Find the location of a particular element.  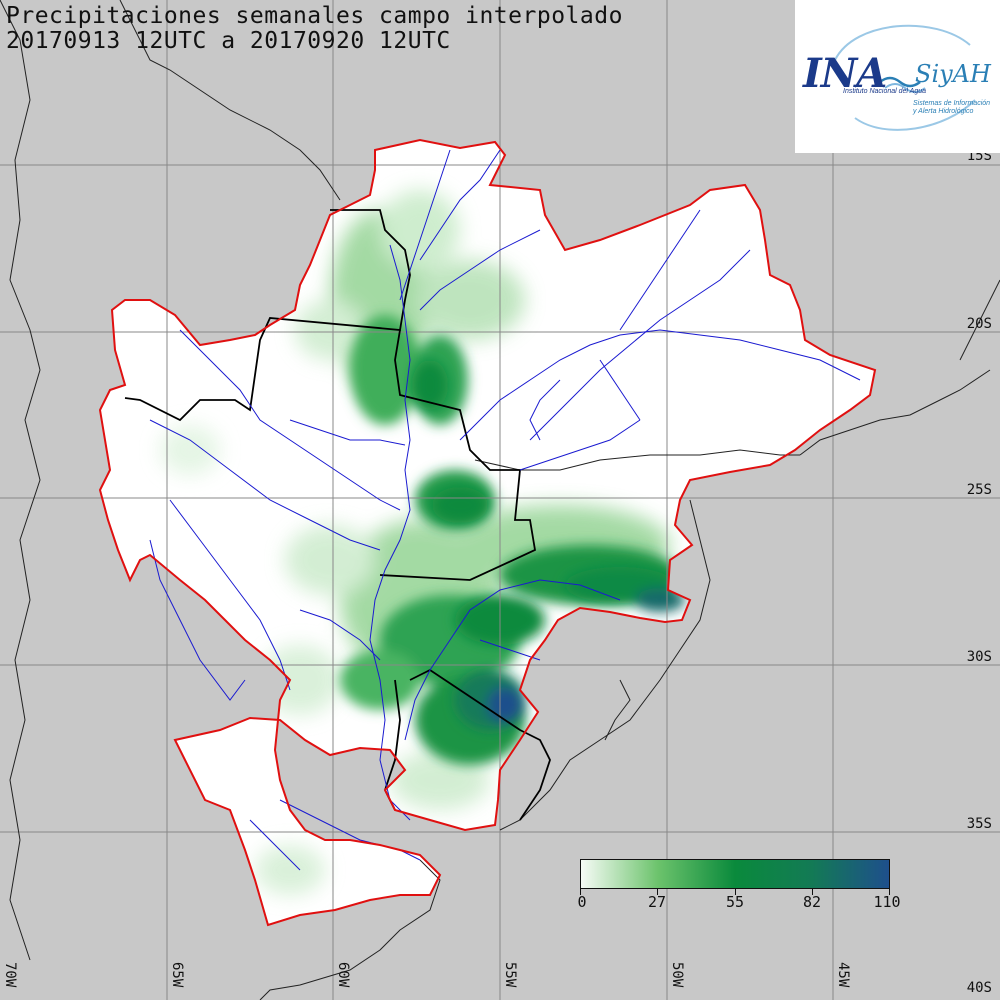

lon-label-45w: 45W is located at coordinates (843, 975).